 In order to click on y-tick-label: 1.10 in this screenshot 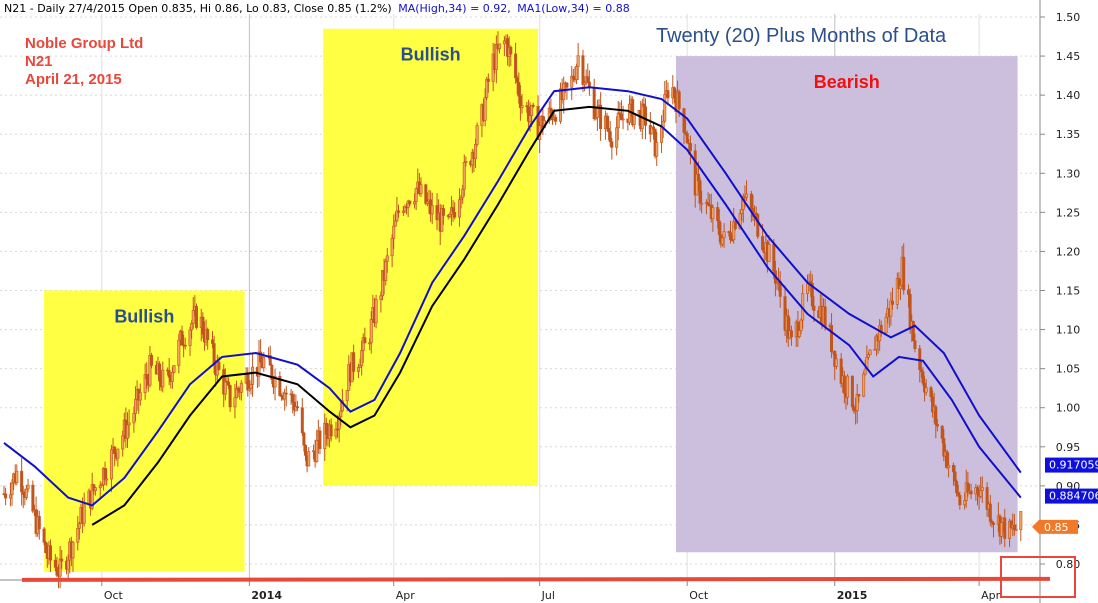, I will do `click(1068, 330)`.